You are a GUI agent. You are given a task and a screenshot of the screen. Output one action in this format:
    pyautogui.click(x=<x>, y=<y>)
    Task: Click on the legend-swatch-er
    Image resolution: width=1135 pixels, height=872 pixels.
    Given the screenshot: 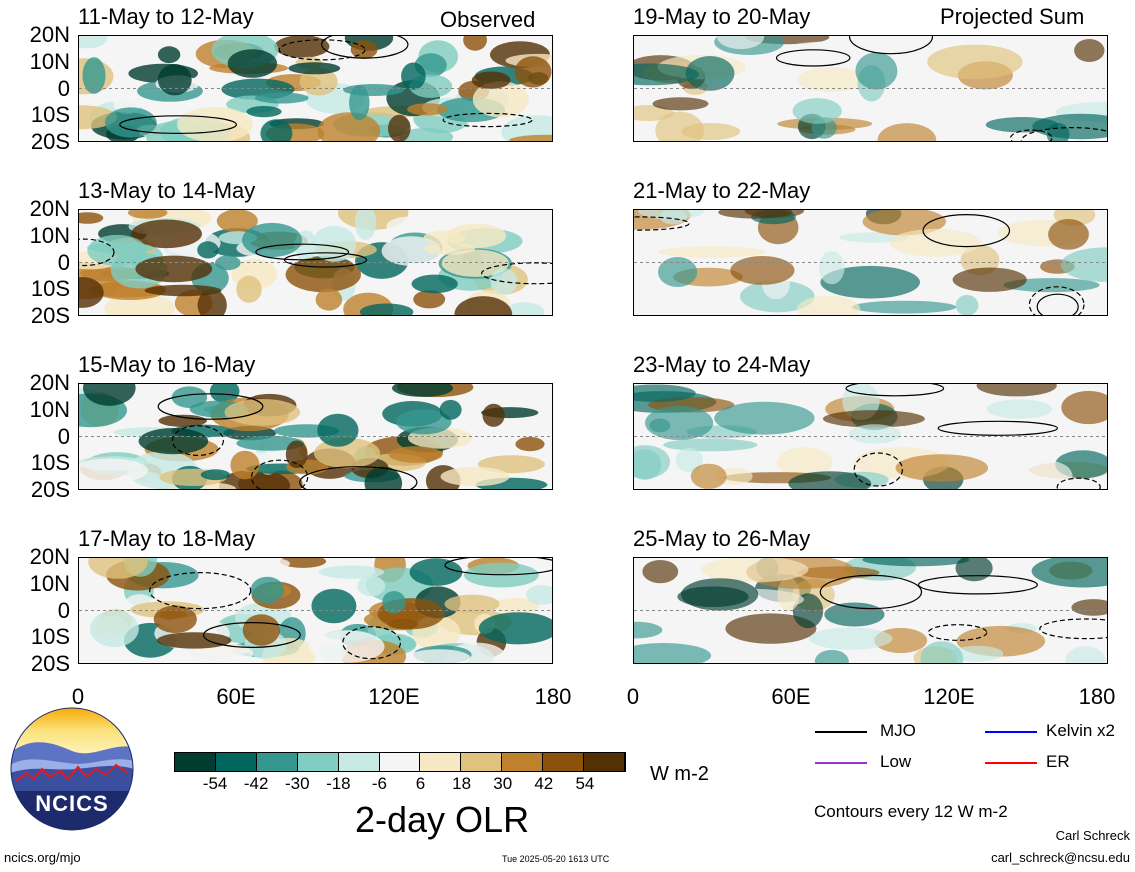 What is the action you would take?
    pyautogui.click(x=1011, y=763)
    